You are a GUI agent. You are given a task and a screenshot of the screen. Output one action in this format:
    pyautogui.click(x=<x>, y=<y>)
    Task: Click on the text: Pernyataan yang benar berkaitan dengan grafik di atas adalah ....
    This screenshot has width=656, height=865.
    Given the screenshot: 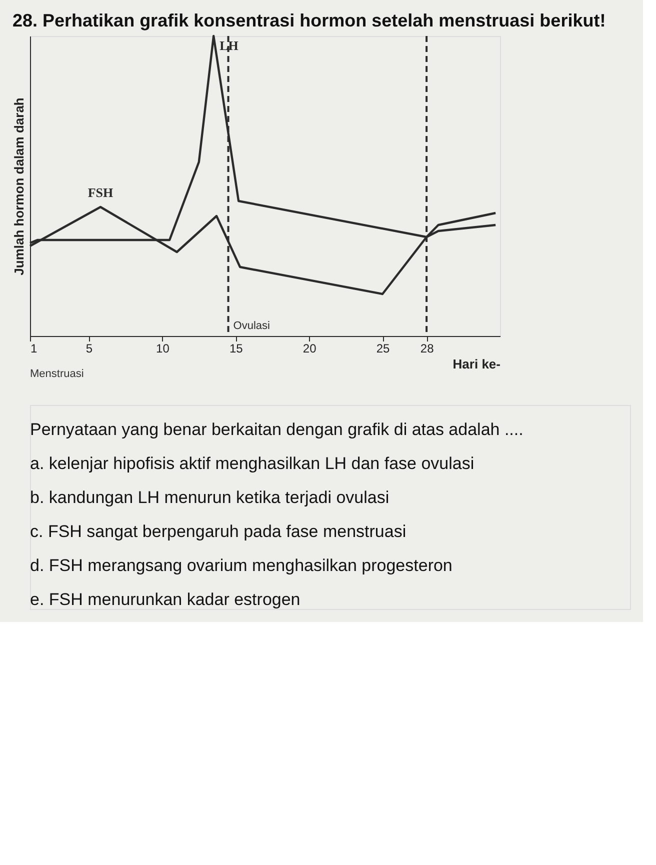 What is the action you would take?
    pyautogui.click(x=277, y=429)
    